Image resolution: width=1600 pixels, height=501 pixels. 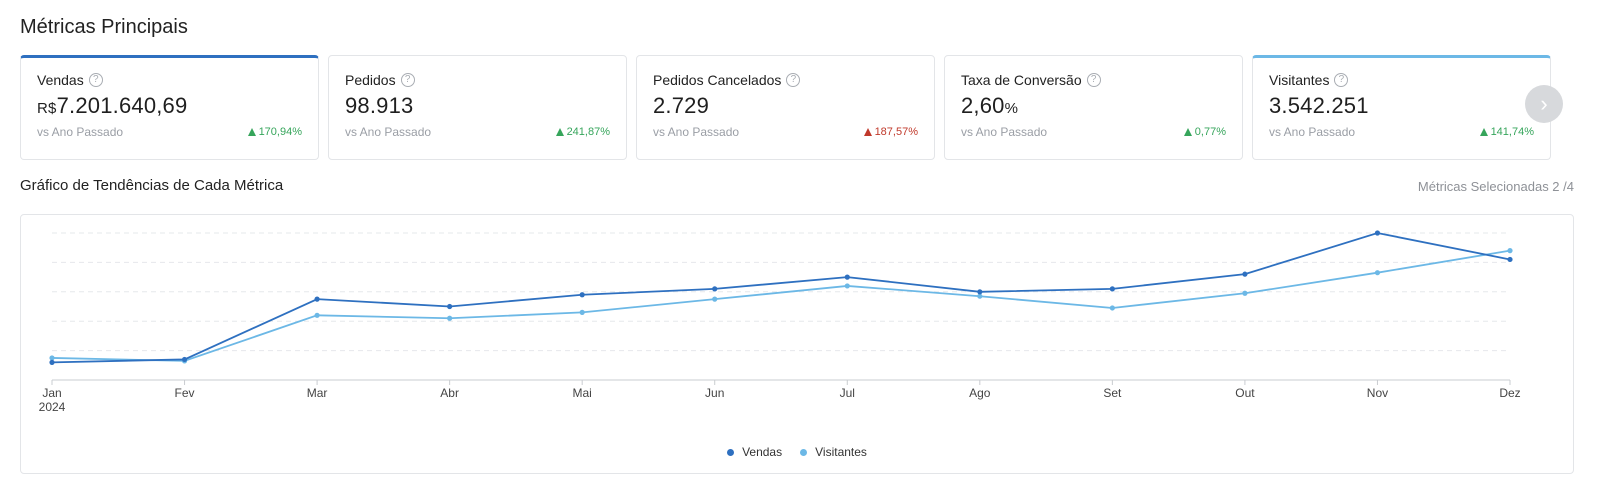 I want to click on x-tick-label: Jun, so click(x=714, y=393).